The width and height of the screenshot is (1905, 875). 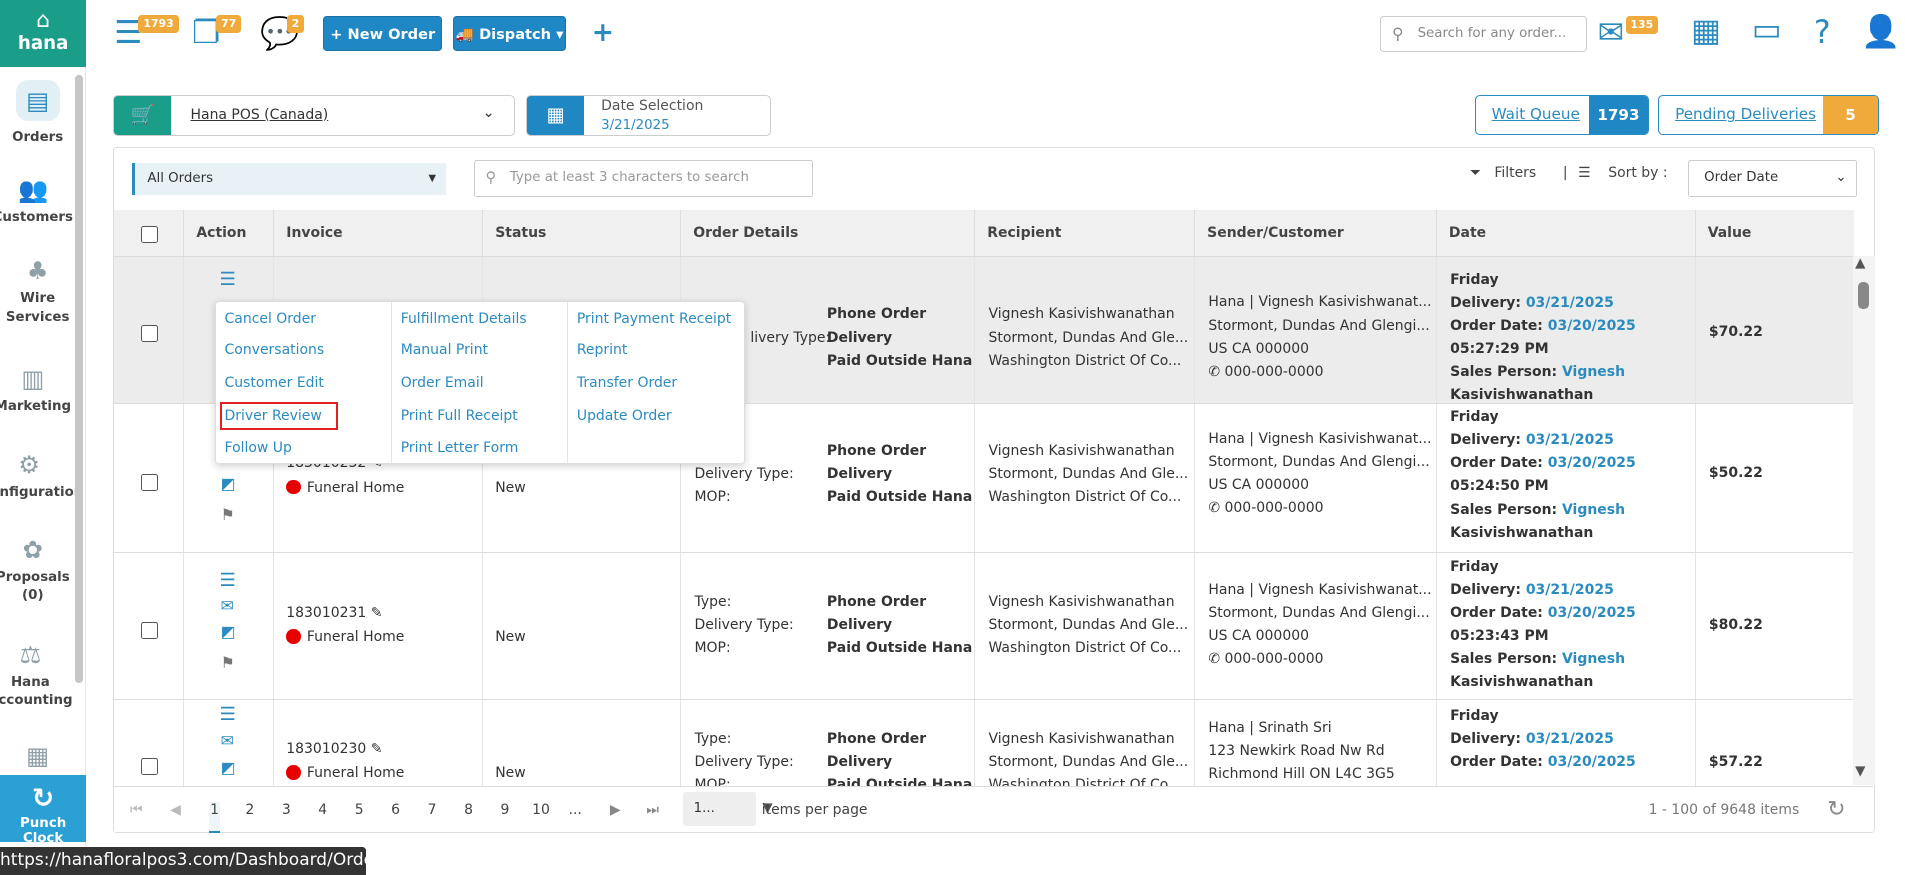 What do you see at coordinates (286, 809) in the screenshot?
I see `page-3: 3` at bounding box center [286, 809].